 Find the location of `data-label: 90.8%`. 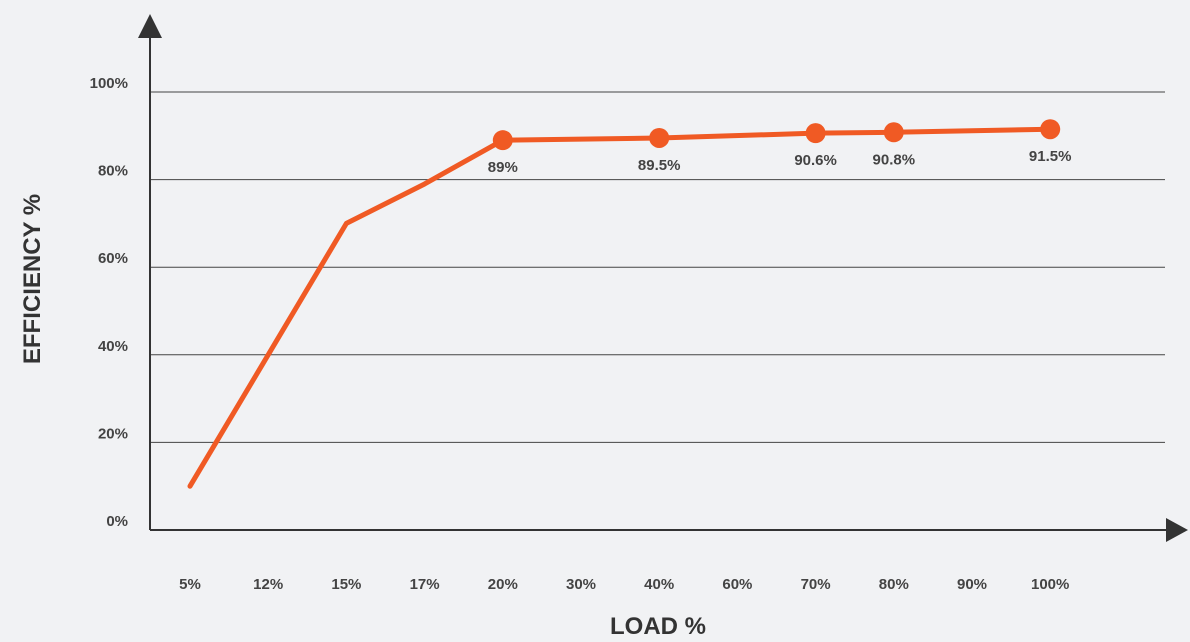

data-label: 90.8% is located at coordinates (894, 159).